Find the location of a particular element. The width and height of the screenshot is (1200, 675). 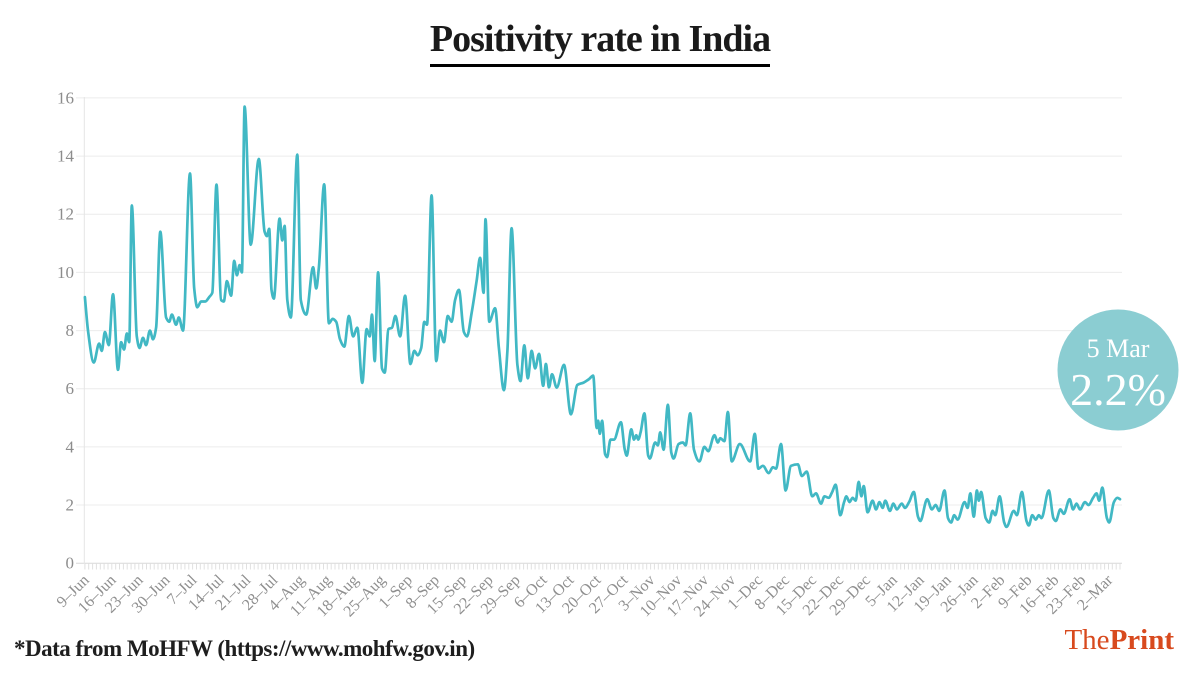

svg-text: 10 is located at coordinates (65, 272).